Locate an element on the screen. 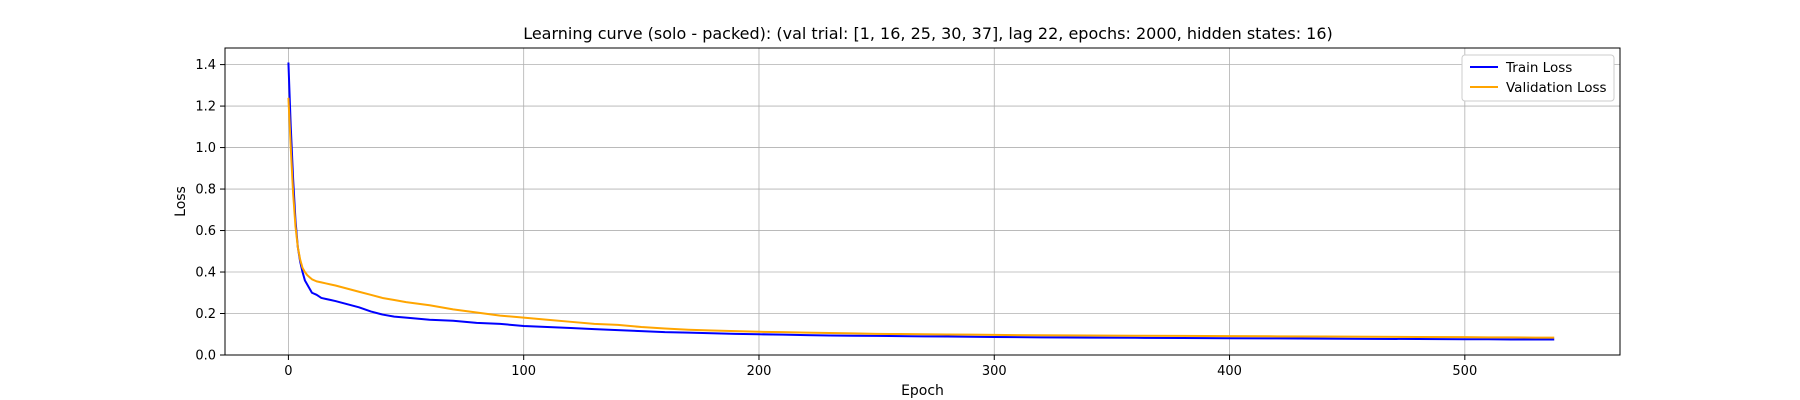  y-tick-label: 0.2 is located at coordinates (205, 314).